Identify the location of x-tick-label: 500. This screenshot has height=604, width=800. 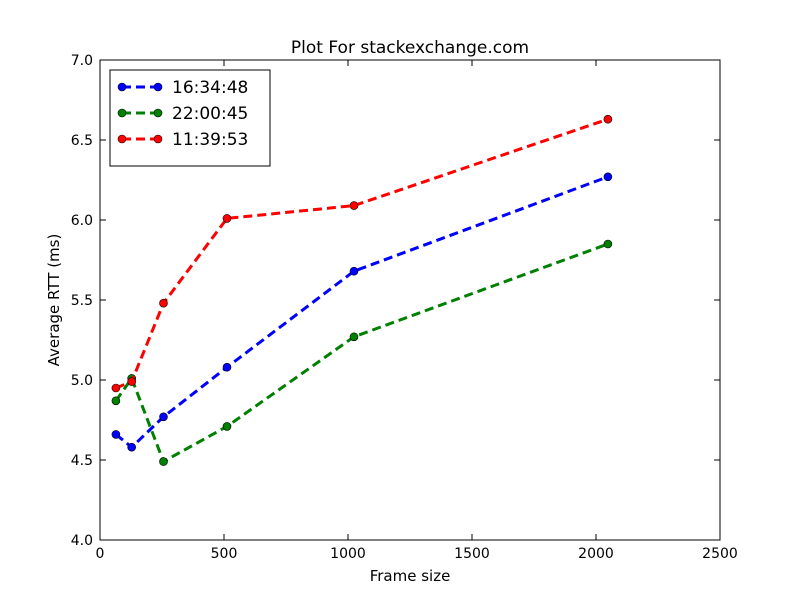
(224, 554).